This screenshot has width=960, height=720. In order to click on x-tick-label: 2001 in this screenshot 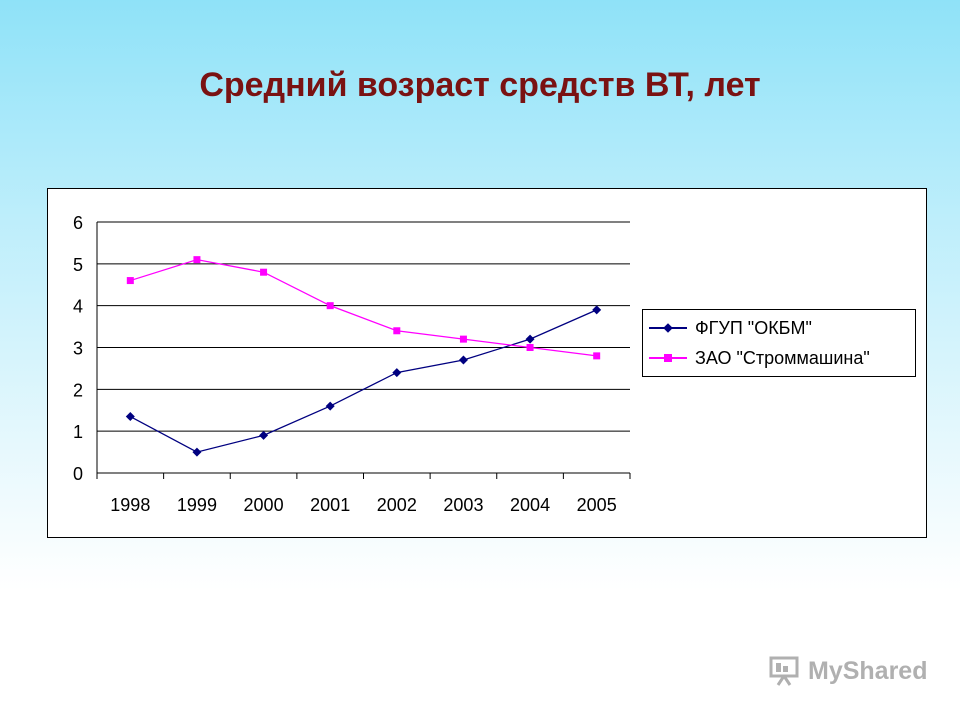, I will do `click(330, 505)`.